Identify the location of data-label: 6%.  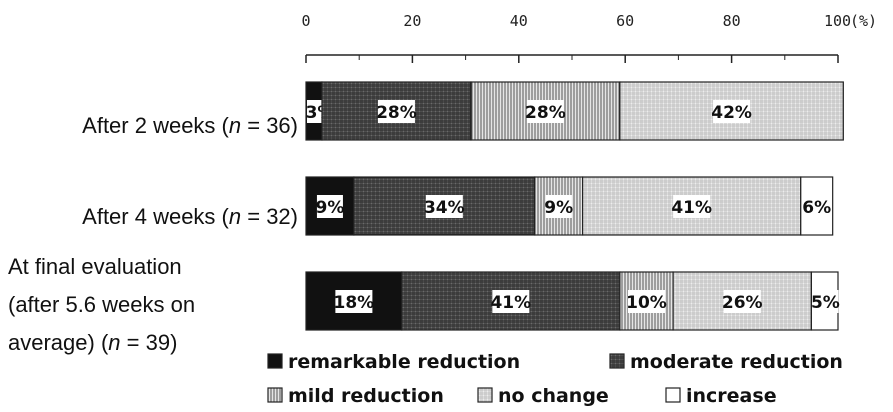
(816, 208).